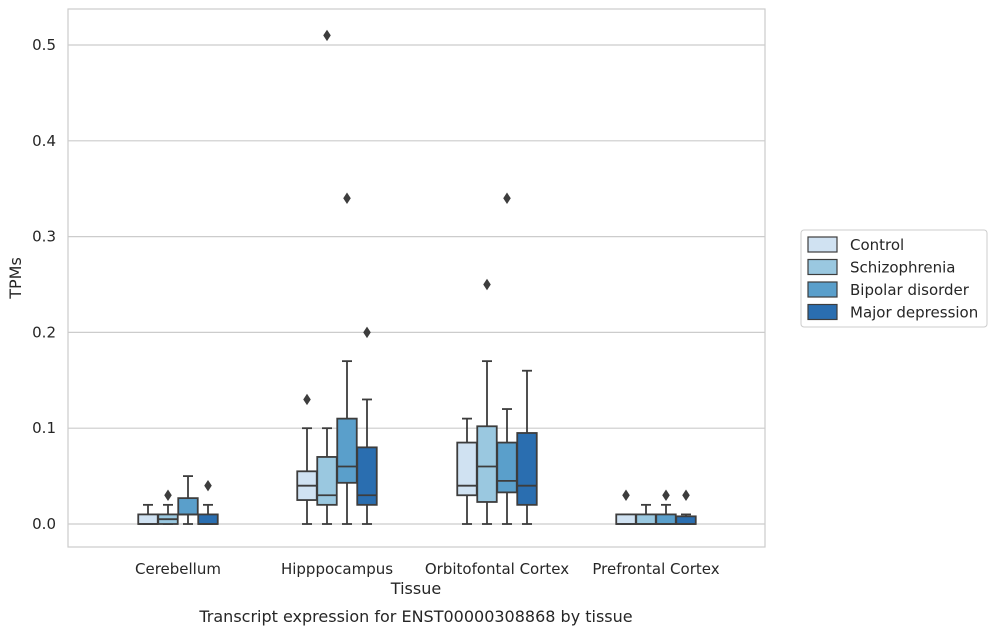  What do you see at coordinates (44, 428) in the screenshot?
I see `y-tick-label: 0.1` at bounding box center [44, 428].